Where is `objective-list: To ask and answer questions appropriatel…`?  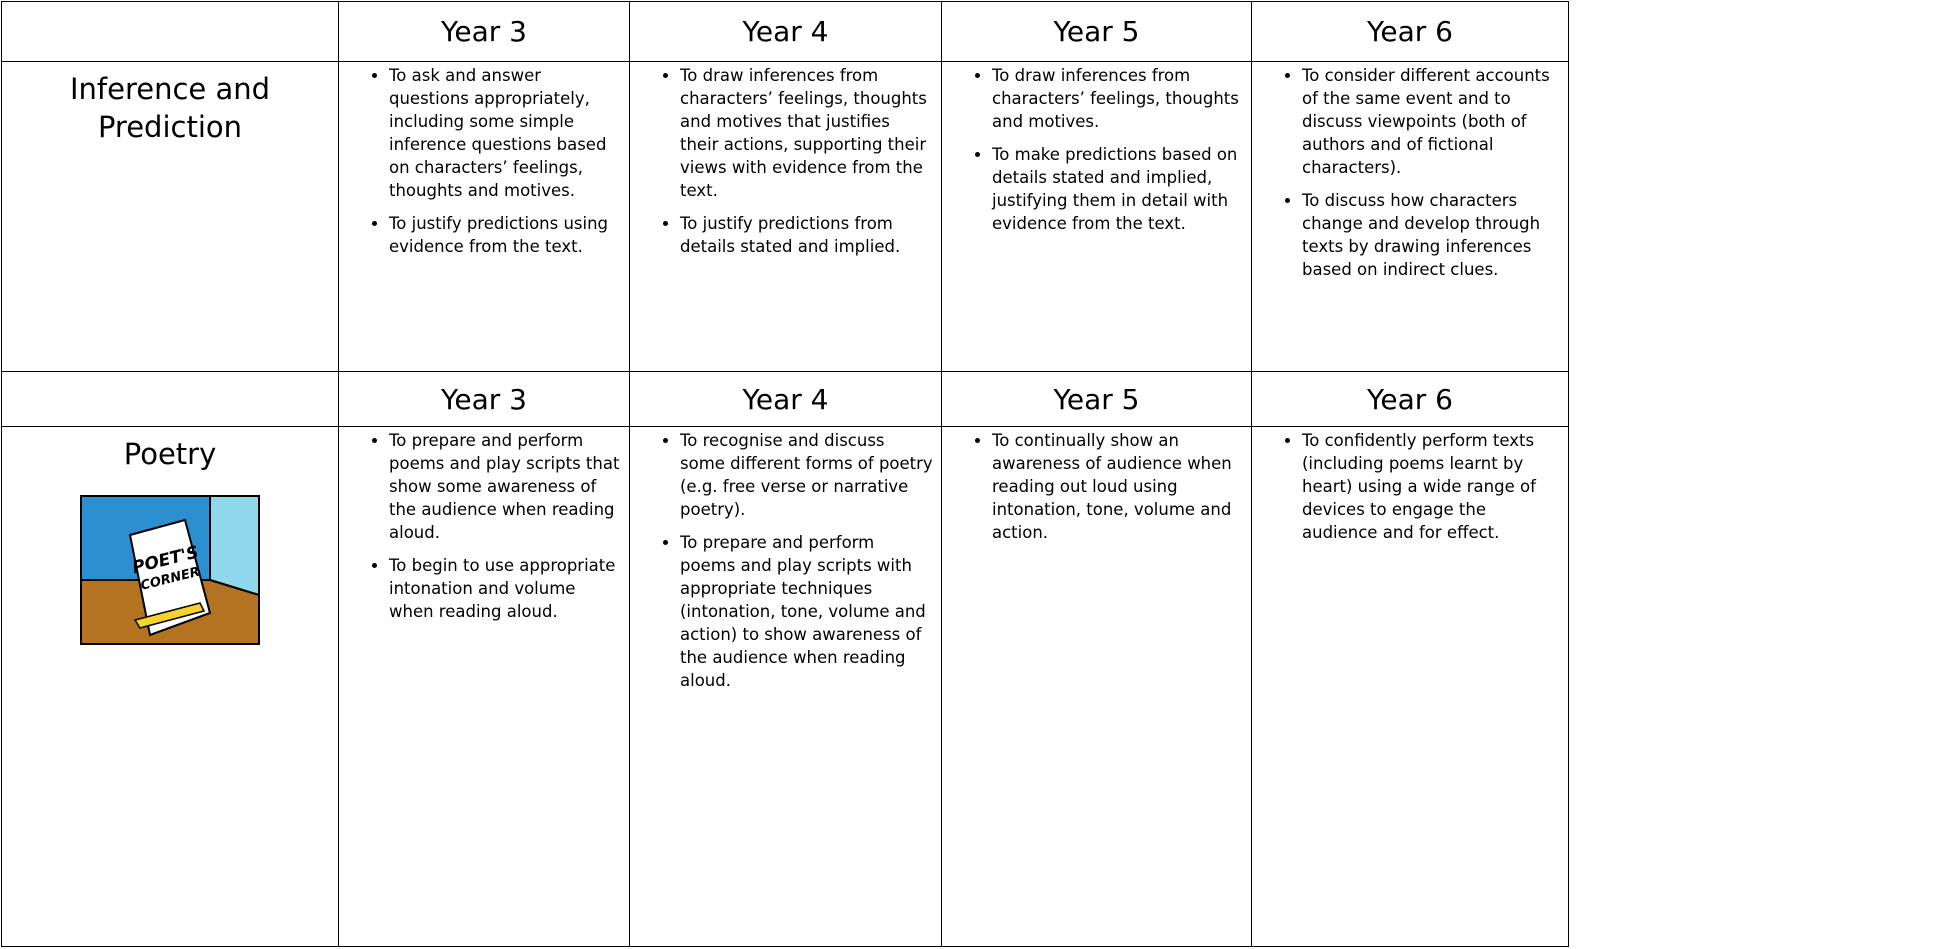
objective-list: To ask and answer questions appropriatel… is located at coordinates (484, 160).